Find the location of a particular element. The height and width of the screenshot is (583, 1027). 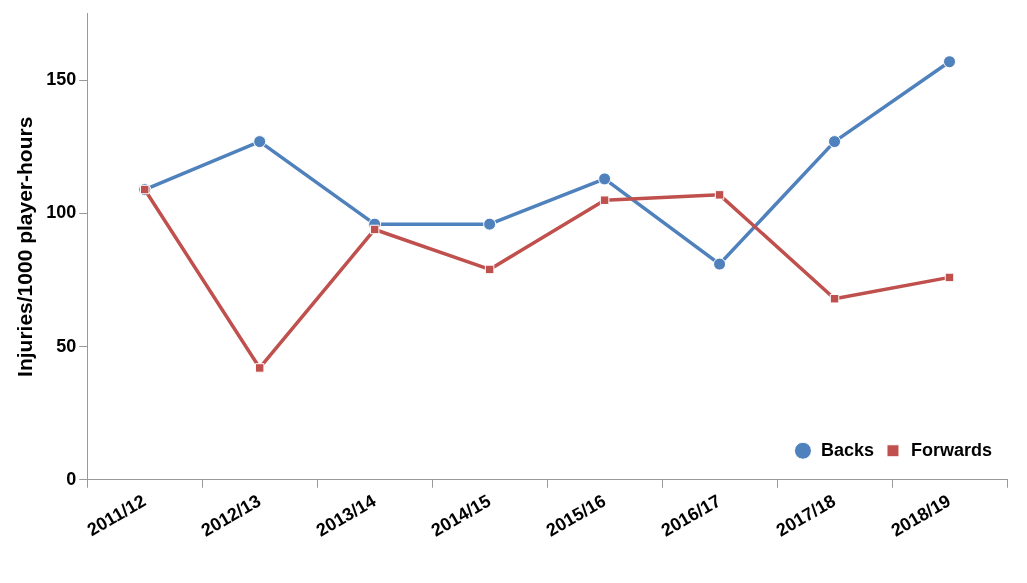

y-axis-title: Injuries/1000 player-hours is located at coordinates (25, 246).